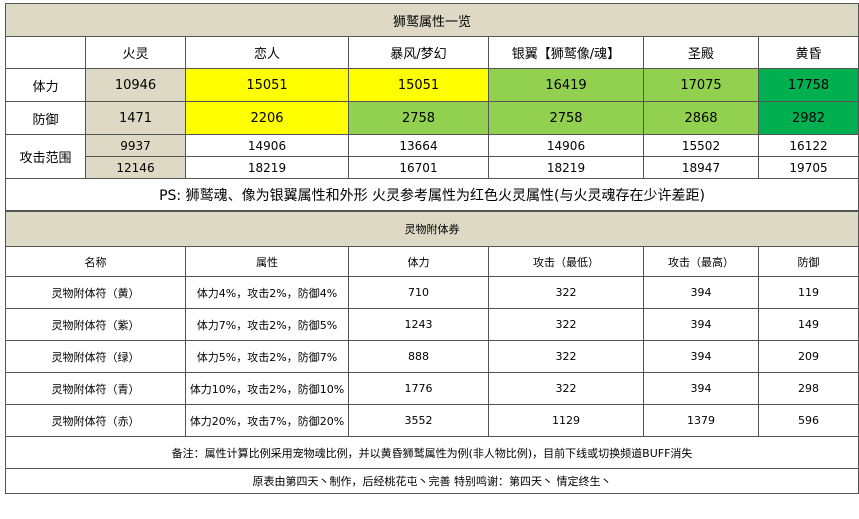  What do you see at coordinates (808, 145) in the screenshot?
I see `atk-min-cell: 16122` at bounding box center [808, 145].